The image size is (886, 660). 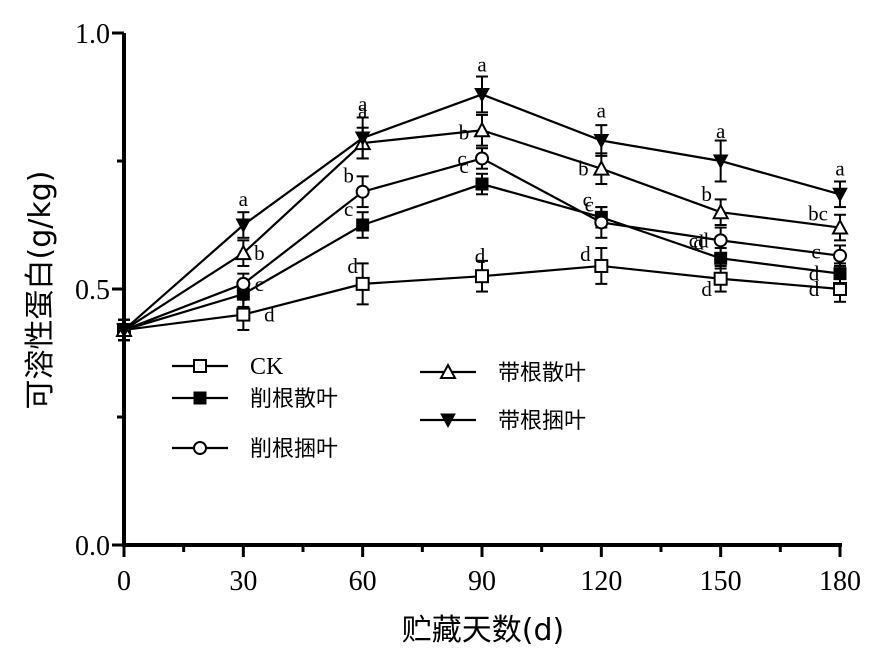 I want to click on legend-label: 带根散叶, so click(x=542, y=373).